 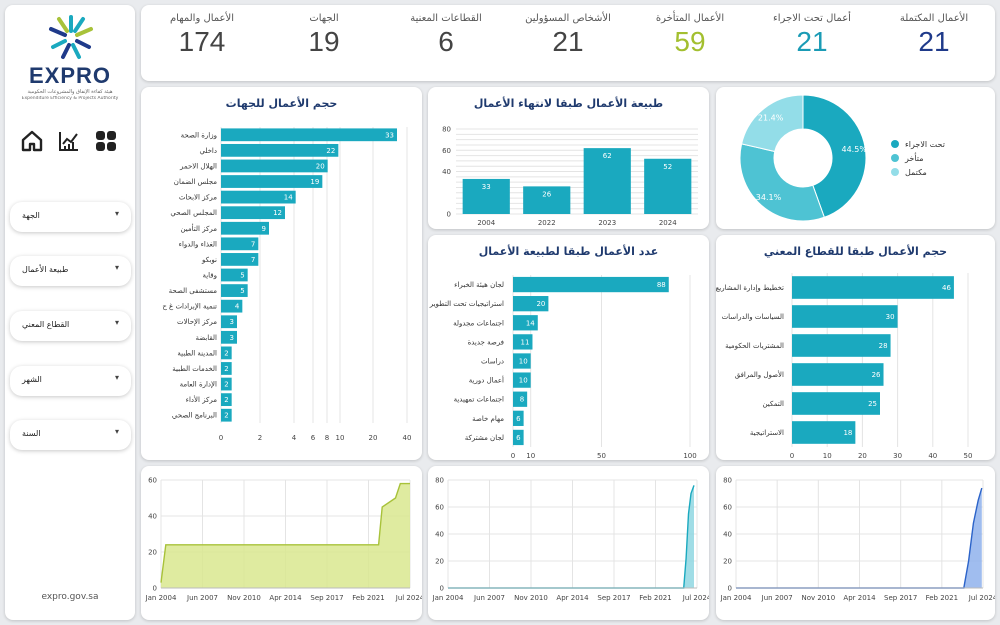 I want to click on chart-icon, so click(x=69, y=141).